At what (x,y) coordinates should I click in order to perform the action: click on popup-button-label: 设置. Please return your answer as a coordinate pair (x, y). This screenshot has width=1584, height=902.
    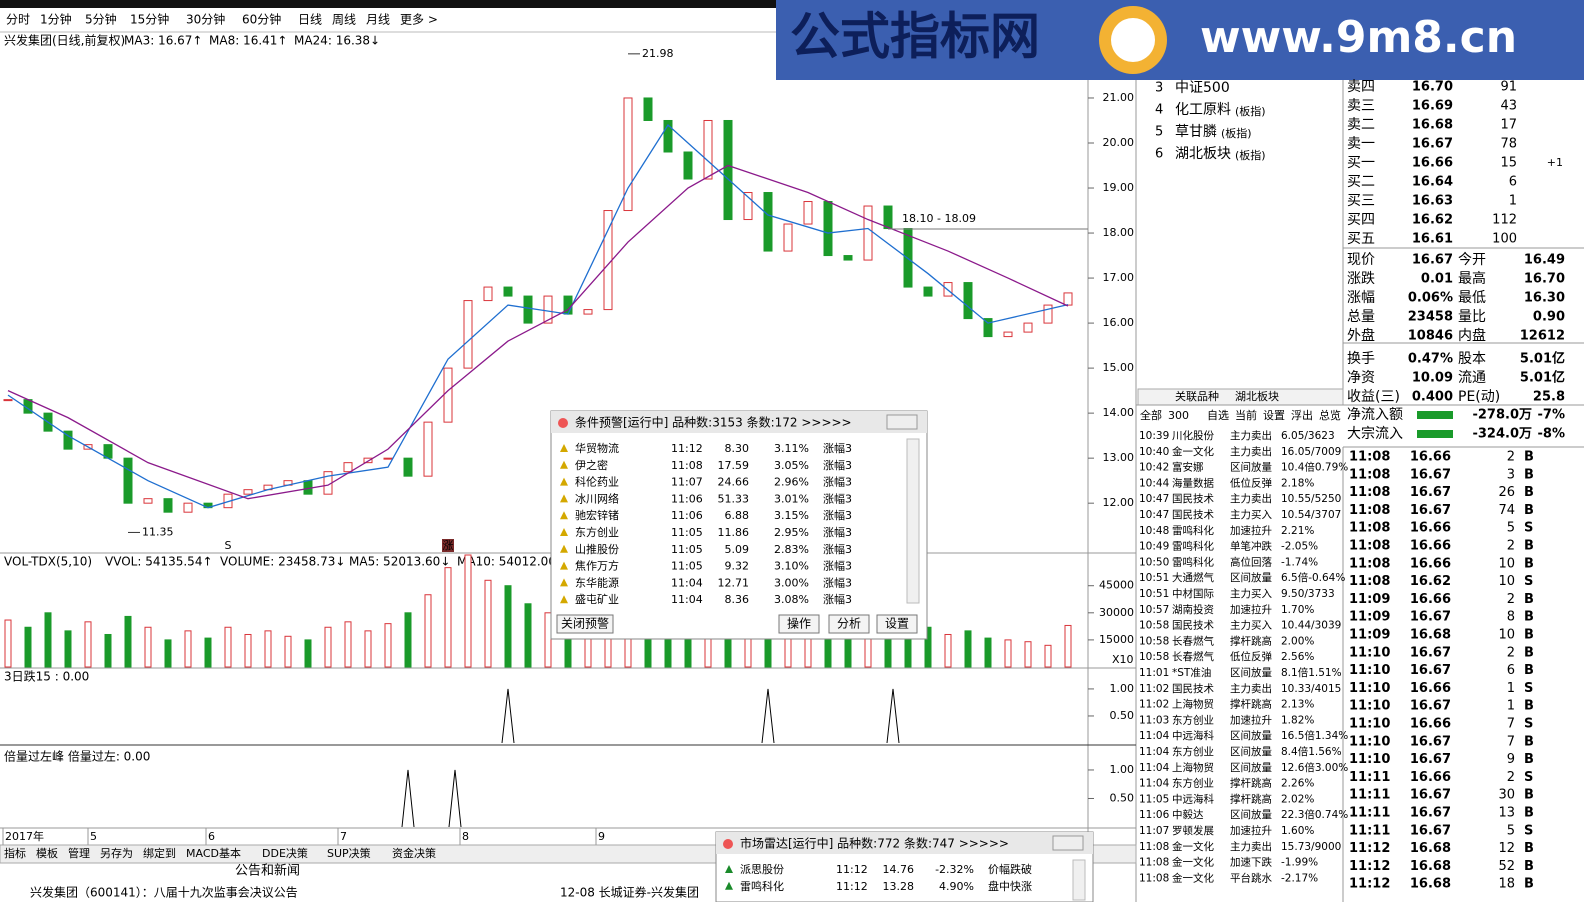
    Looking at the image, I should click on (897, 624).